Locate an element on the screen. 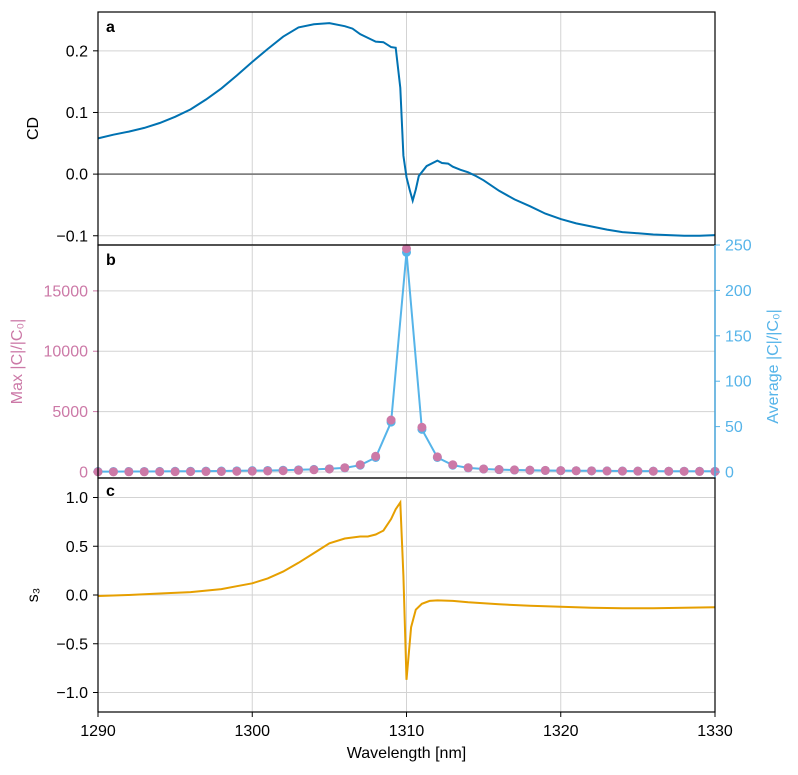 Image resolution: width=798 pixels, height=775 pixels. panel-a-yticks: −0.1 0.0 0.1 0.2 is located at coordinates (77, 144).